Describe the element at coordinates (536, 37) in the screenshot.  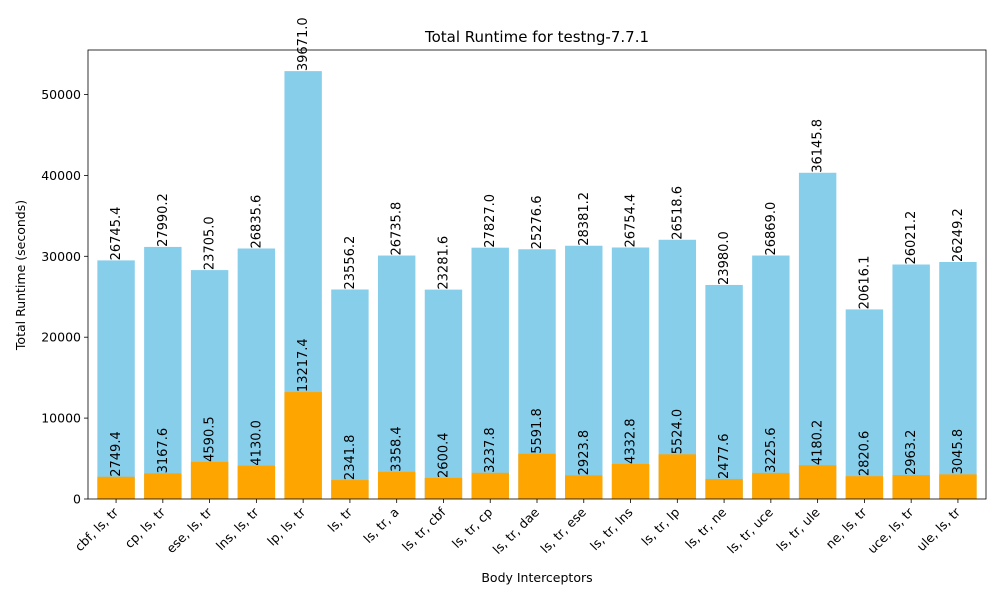
I see `chart-title: Total Runtime for testng-7.7.1` at that location.